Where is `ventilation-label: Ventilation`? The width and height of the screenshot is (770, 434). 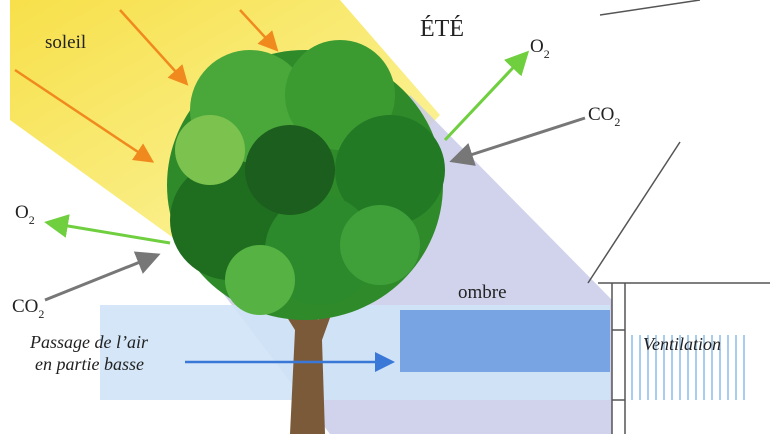 ventilation-label: Ventilation is located at coordinates (682, 344).